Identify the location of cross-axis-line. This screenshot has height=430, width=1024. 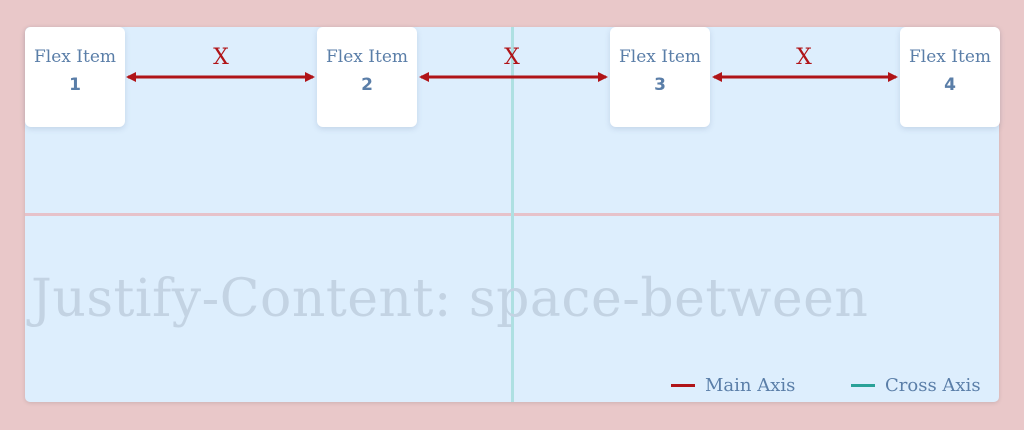
(512, 214).